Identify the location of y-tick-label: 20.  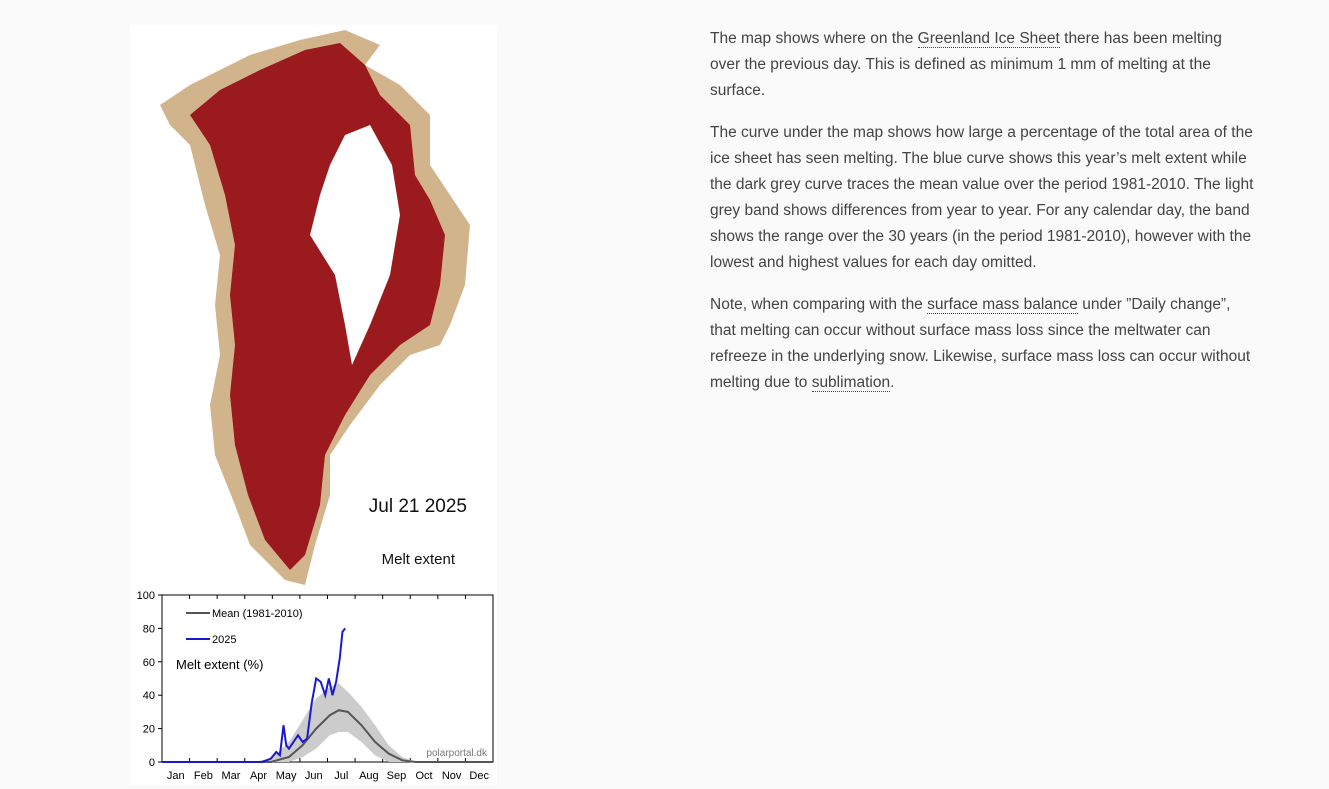
(149, 730).